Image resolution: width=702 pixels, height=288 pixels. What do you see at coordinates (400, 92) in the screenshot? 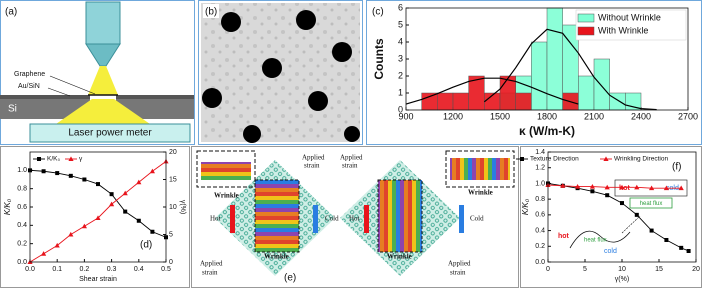
I see `y-tick-label: 1` at bounding box center [400, 92].